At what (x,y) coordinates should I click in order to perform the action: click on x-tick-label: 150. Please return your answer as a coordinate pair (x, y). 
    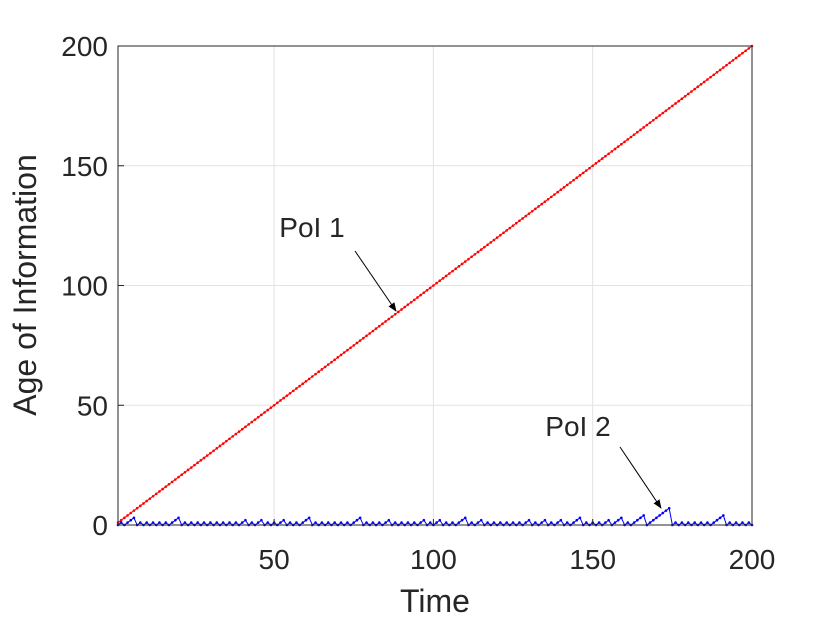
    Looking at the image, I should click on (592, 559).